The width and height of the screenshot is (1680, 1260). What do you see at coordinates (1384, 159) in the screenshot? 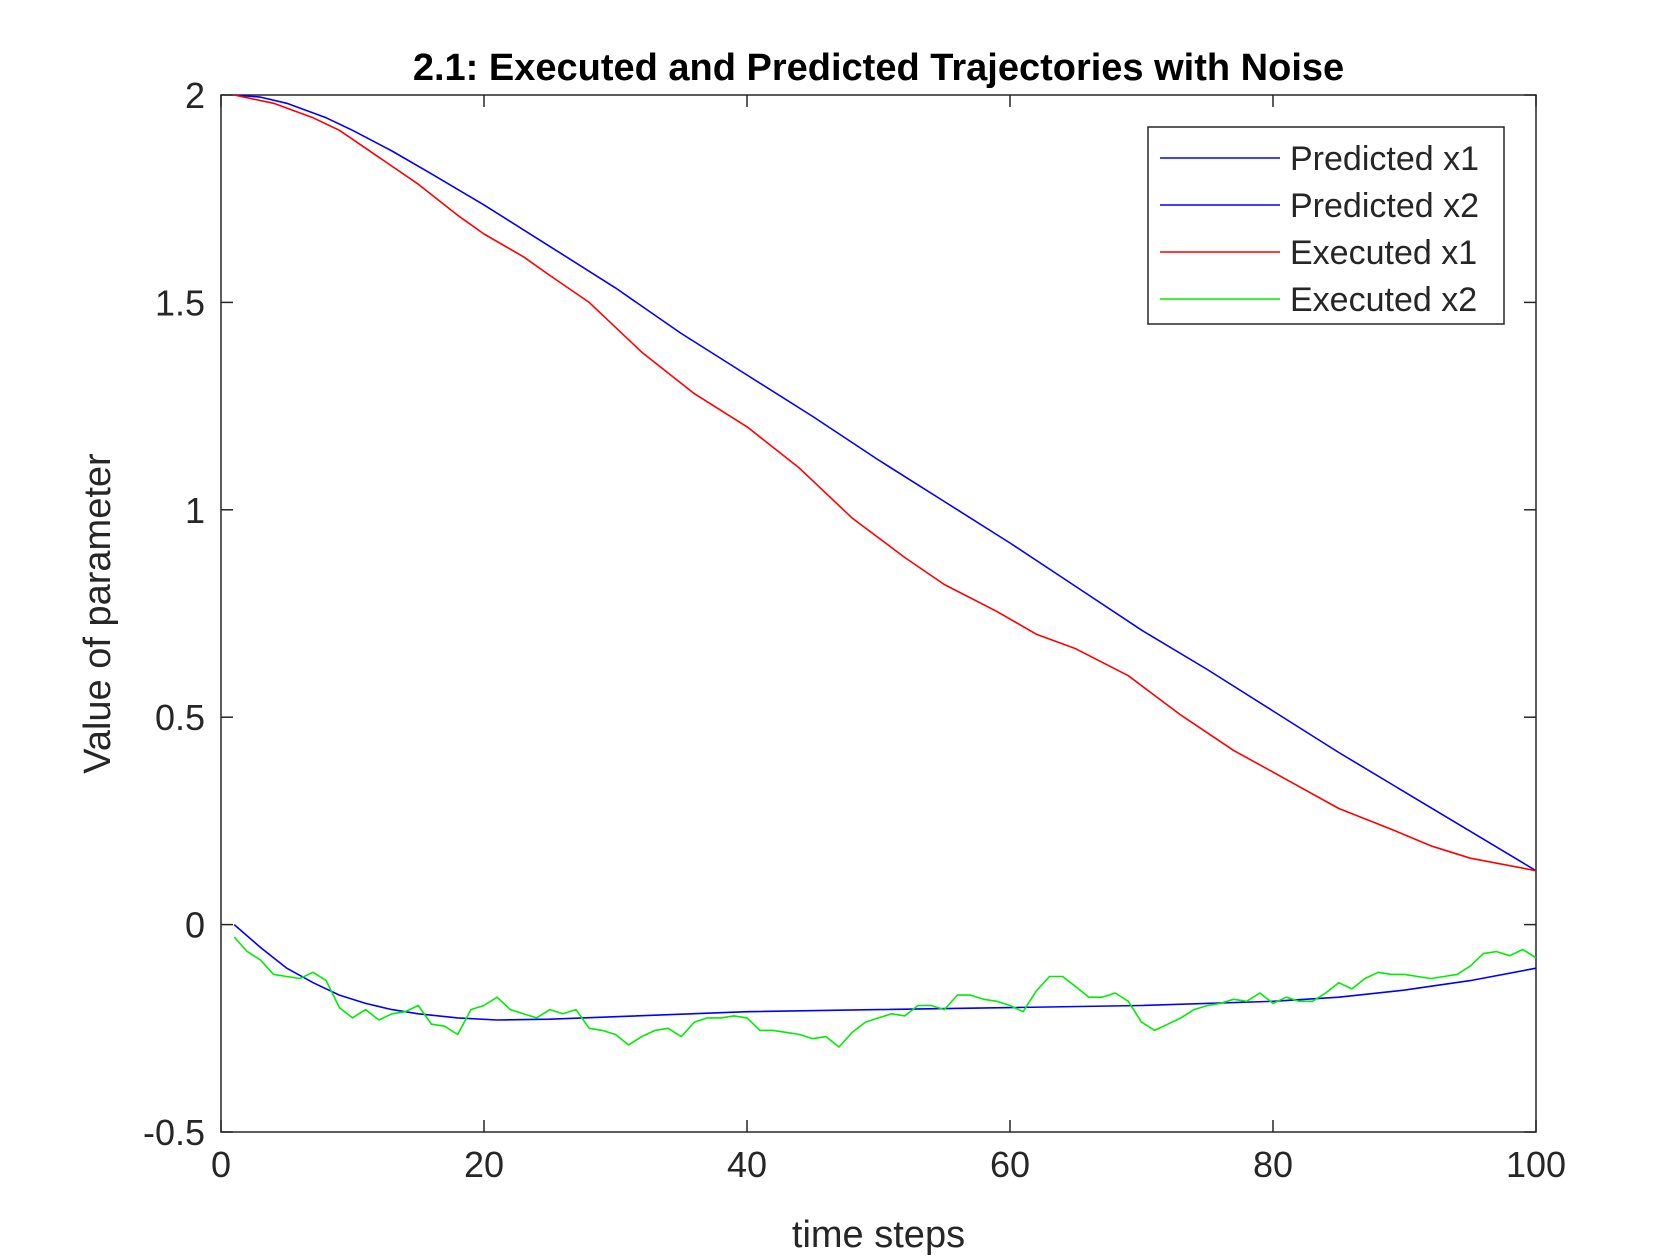
I see `legend-label: Predicted x1` at bounding box center [1384, 159].